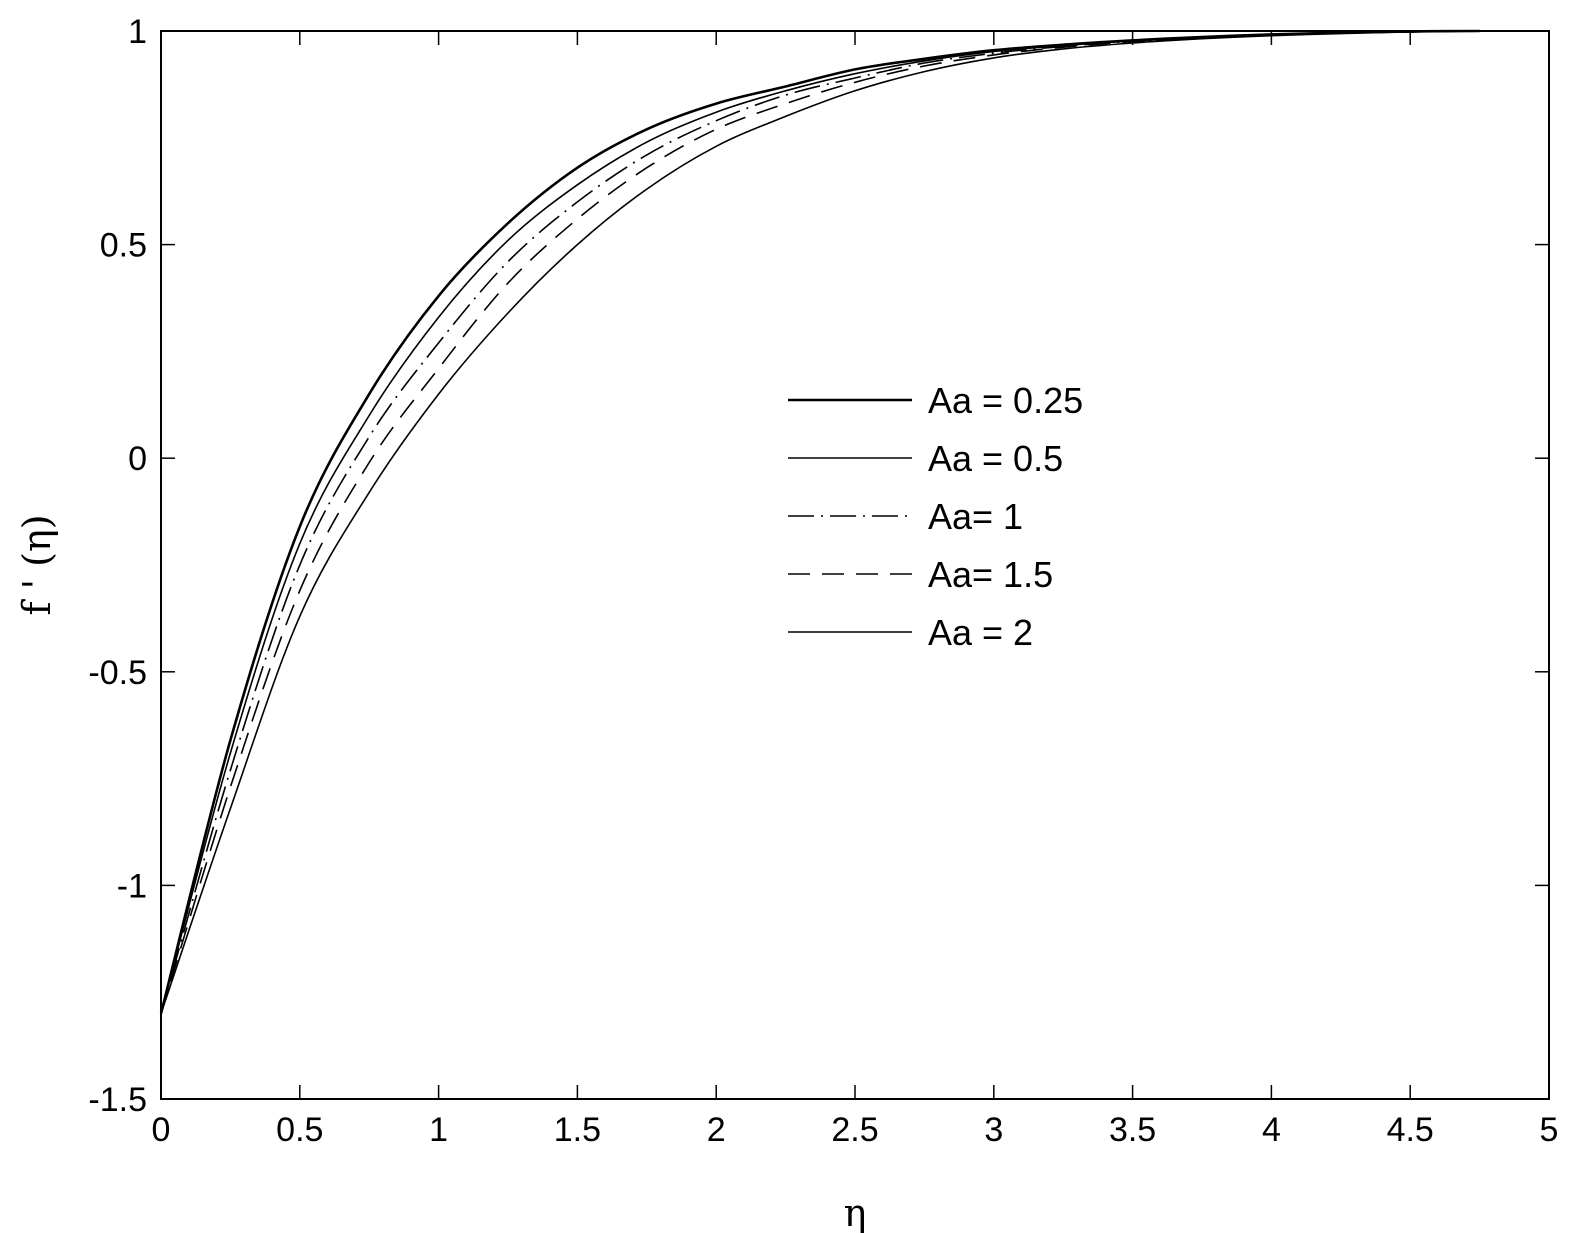 The image size is (1576, 1233). I want to click on y-axis-label: f ' (η), so click(37, 564).